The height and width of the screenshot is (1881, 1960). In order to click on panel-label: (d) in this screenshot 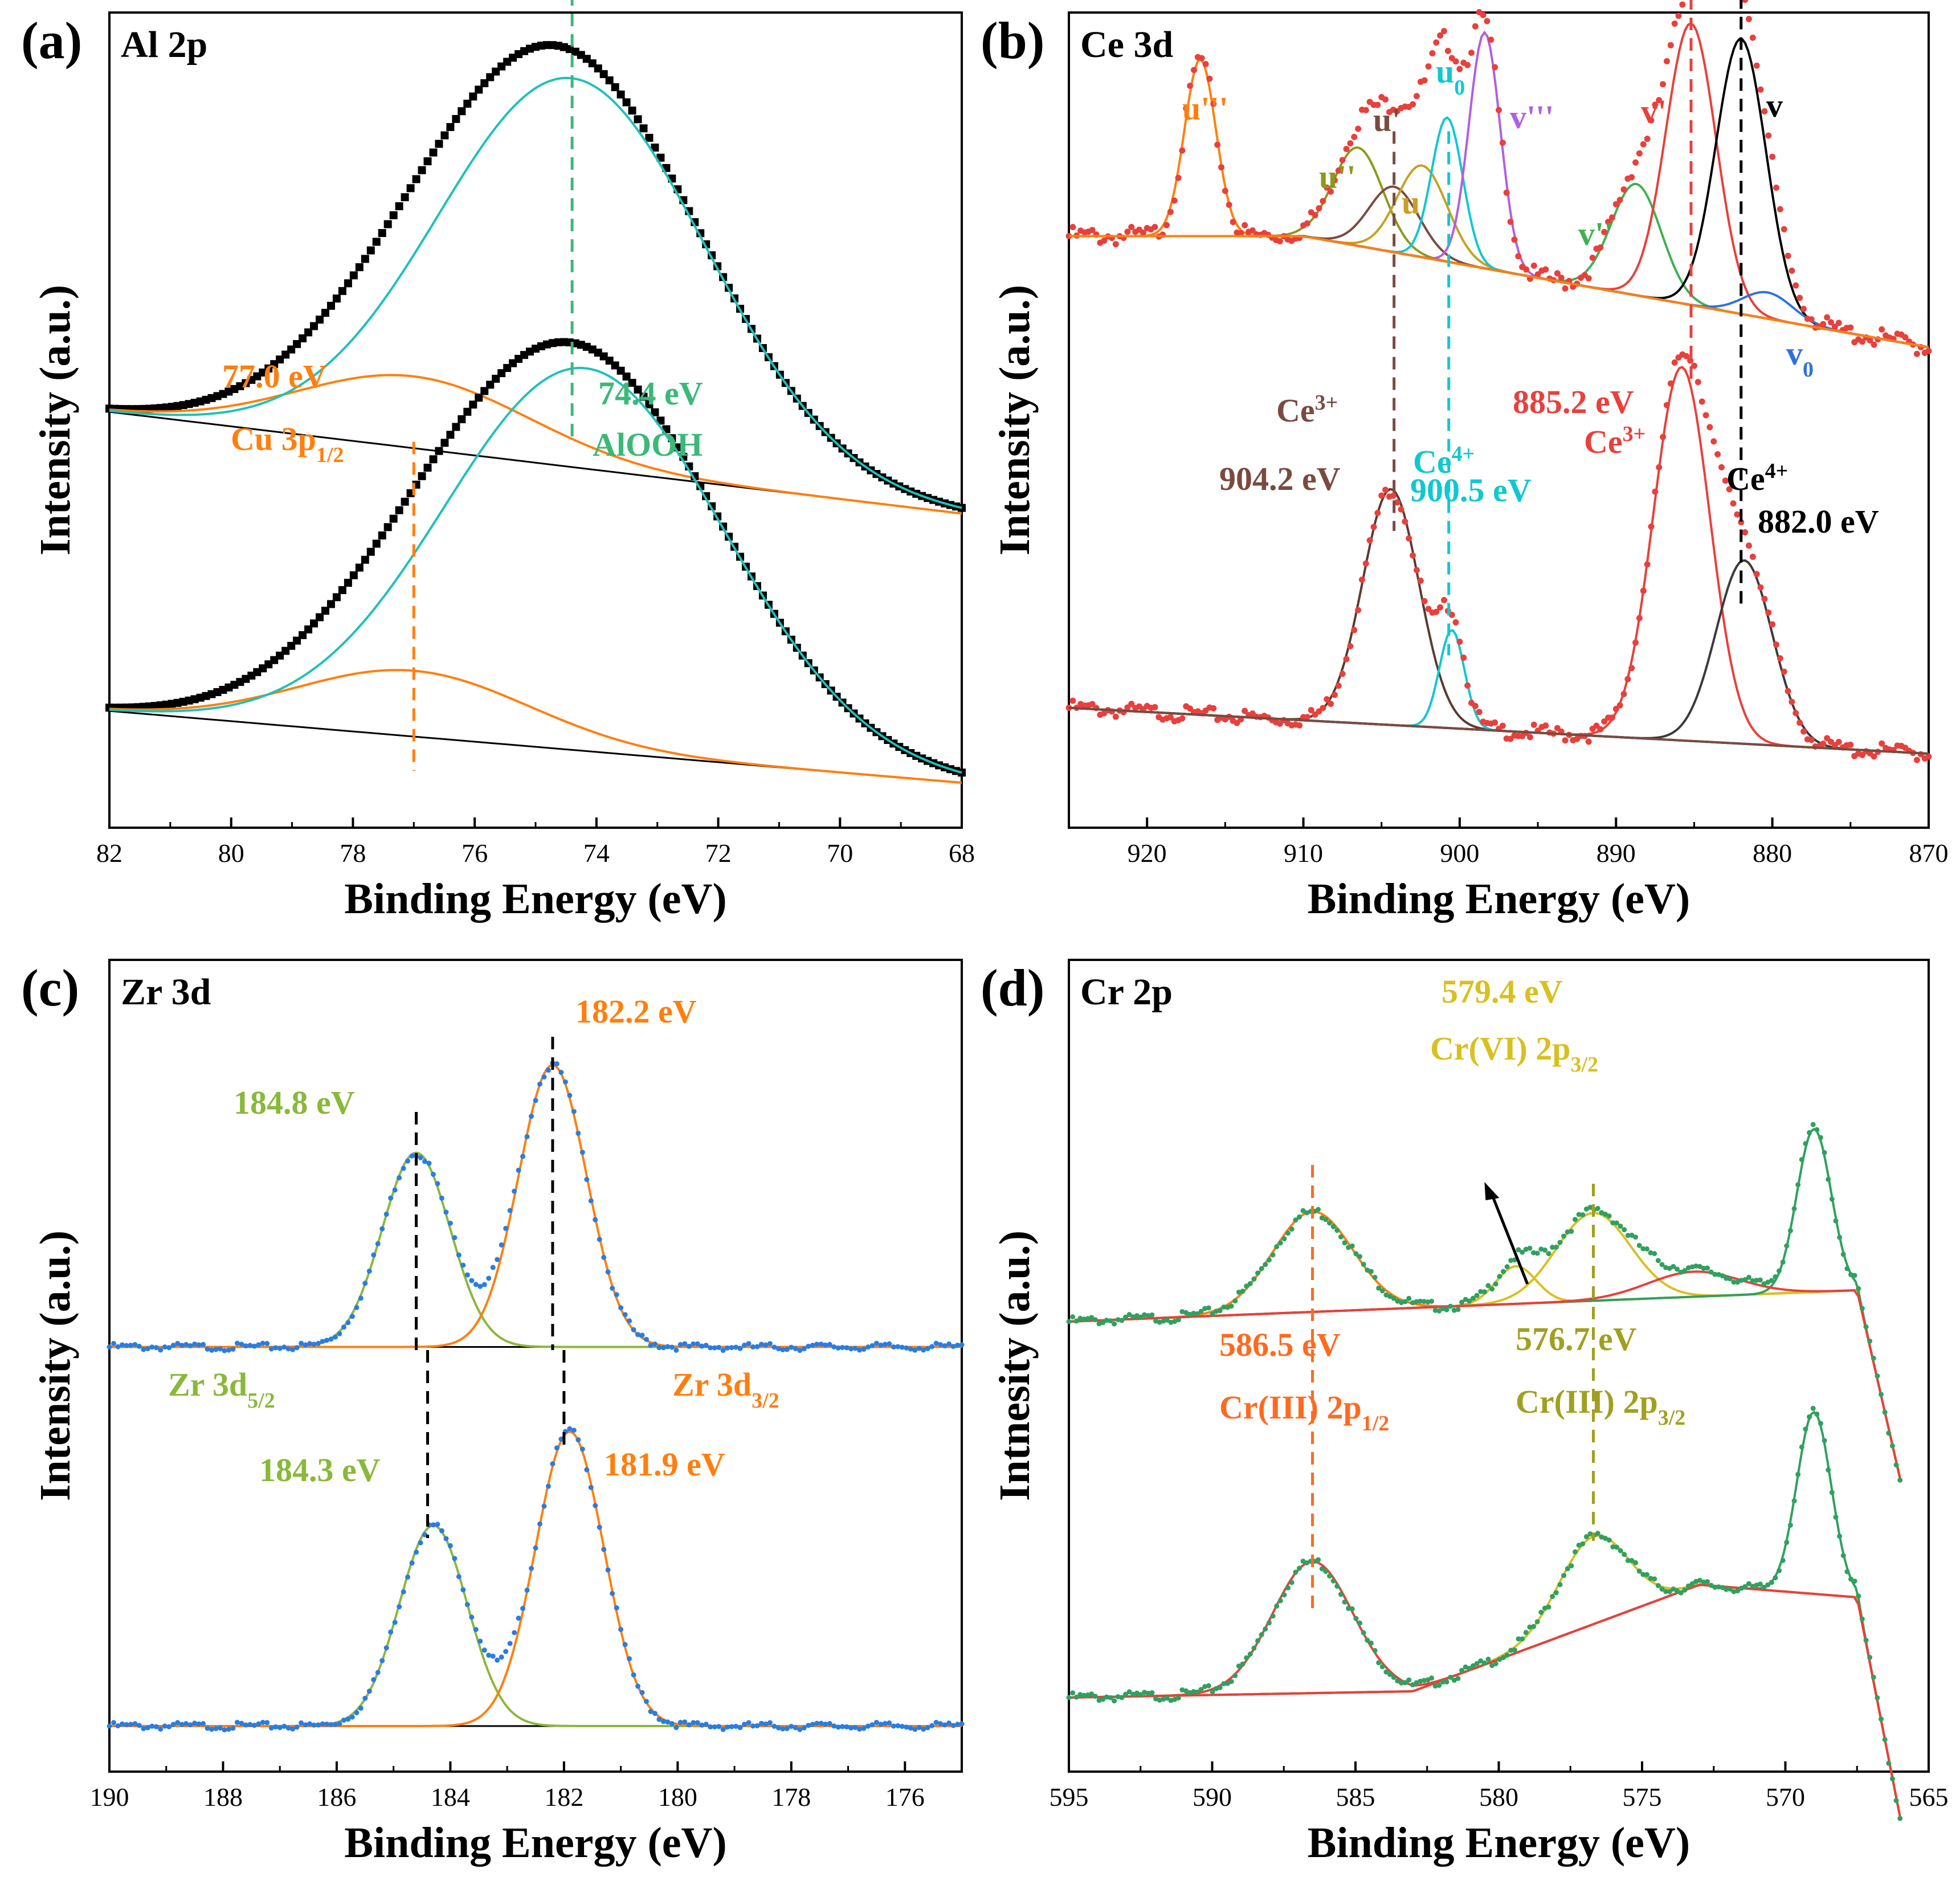, I will do `click(1012, 988)`.